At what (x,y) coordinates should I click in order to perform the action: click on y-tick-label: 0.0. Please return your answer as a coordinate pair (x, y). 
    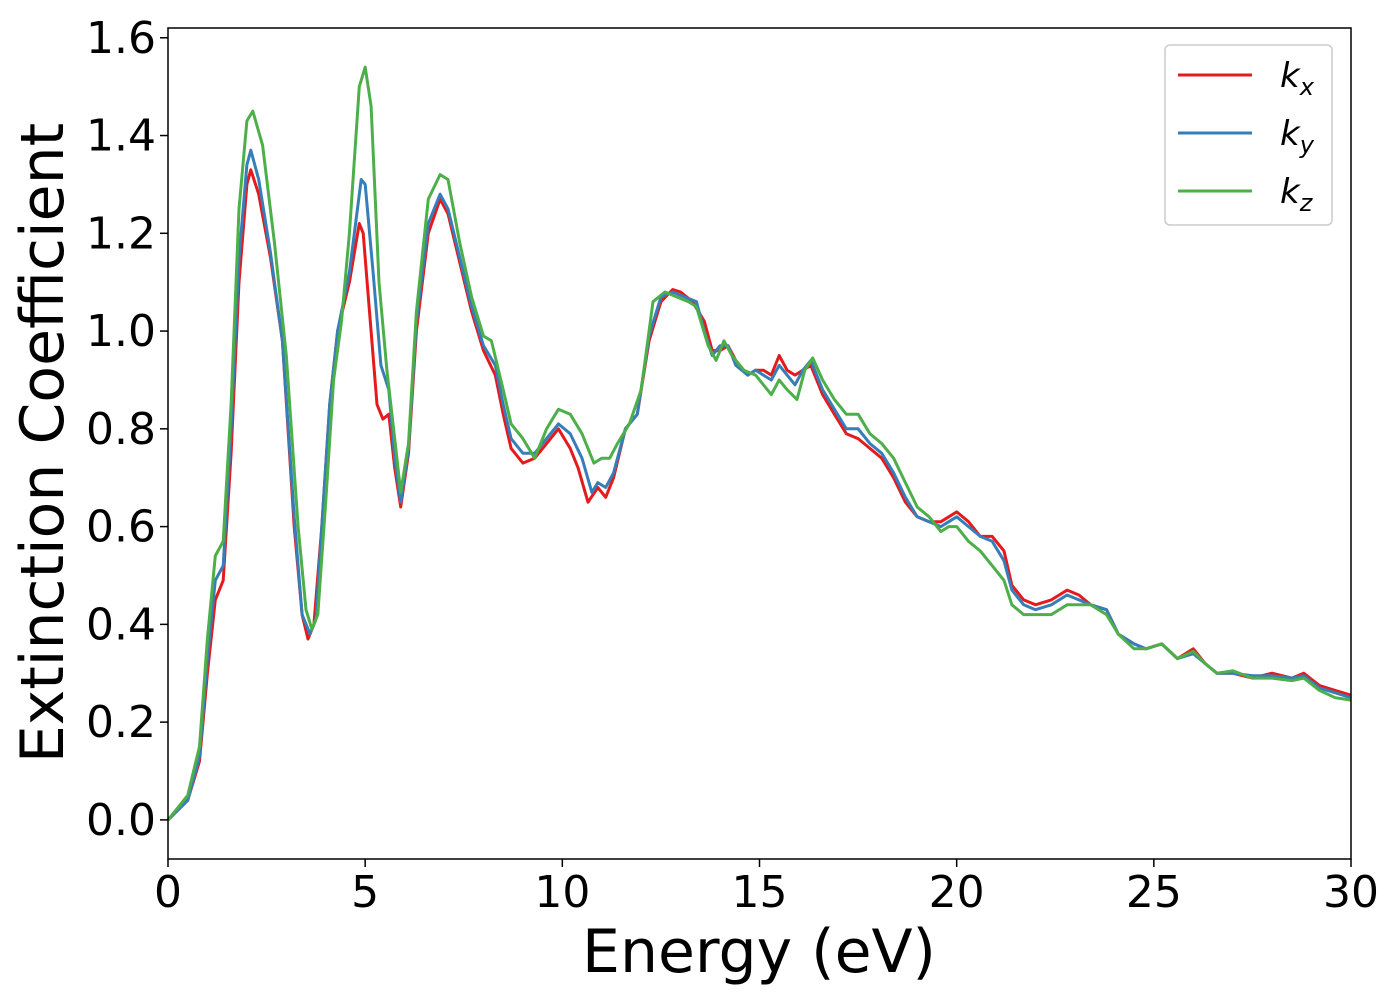
    Looking at the image, I should click on (121, 820).